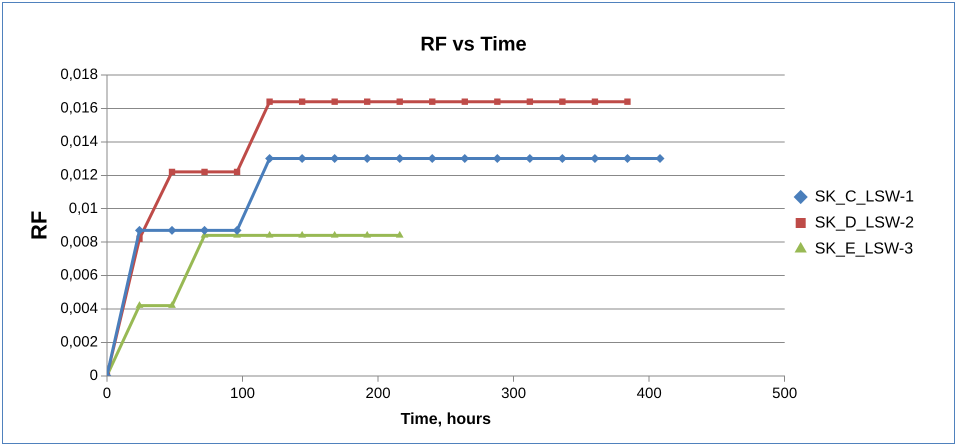 This screenshot has height=446, width=957. Describe the element at coordinates (107, 393) in the screenshot. I see `x-tick-label: 0` at that location.